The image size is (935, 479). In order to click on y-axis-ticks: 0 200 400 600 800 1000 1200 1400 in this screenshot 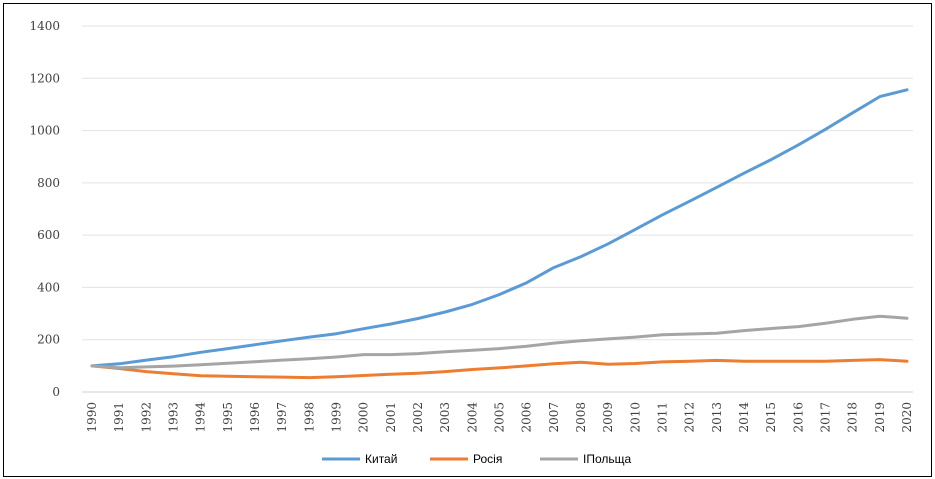, I will do `click(44, 209)`.